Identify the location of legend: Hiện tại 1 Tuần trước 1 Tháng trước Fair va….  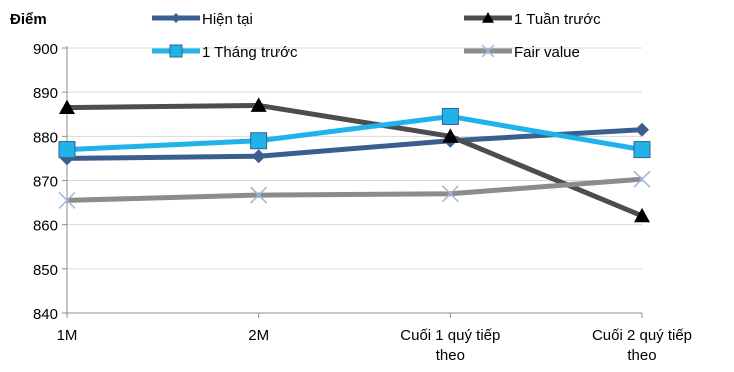
(376, 36).